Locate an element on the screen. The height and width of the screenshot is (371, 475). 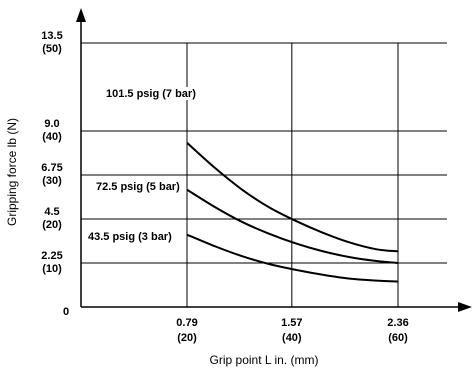
y-axis-arrow is located at coordinates (81, 15).